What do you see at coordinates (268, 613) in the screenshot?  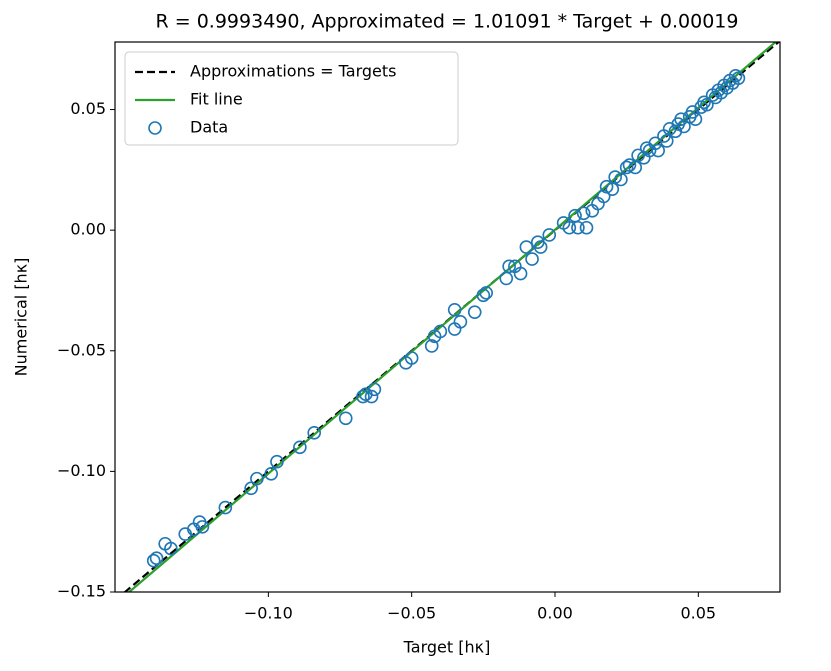 I see `x-tick-label: −0.10` at bounding box center [268, 613].